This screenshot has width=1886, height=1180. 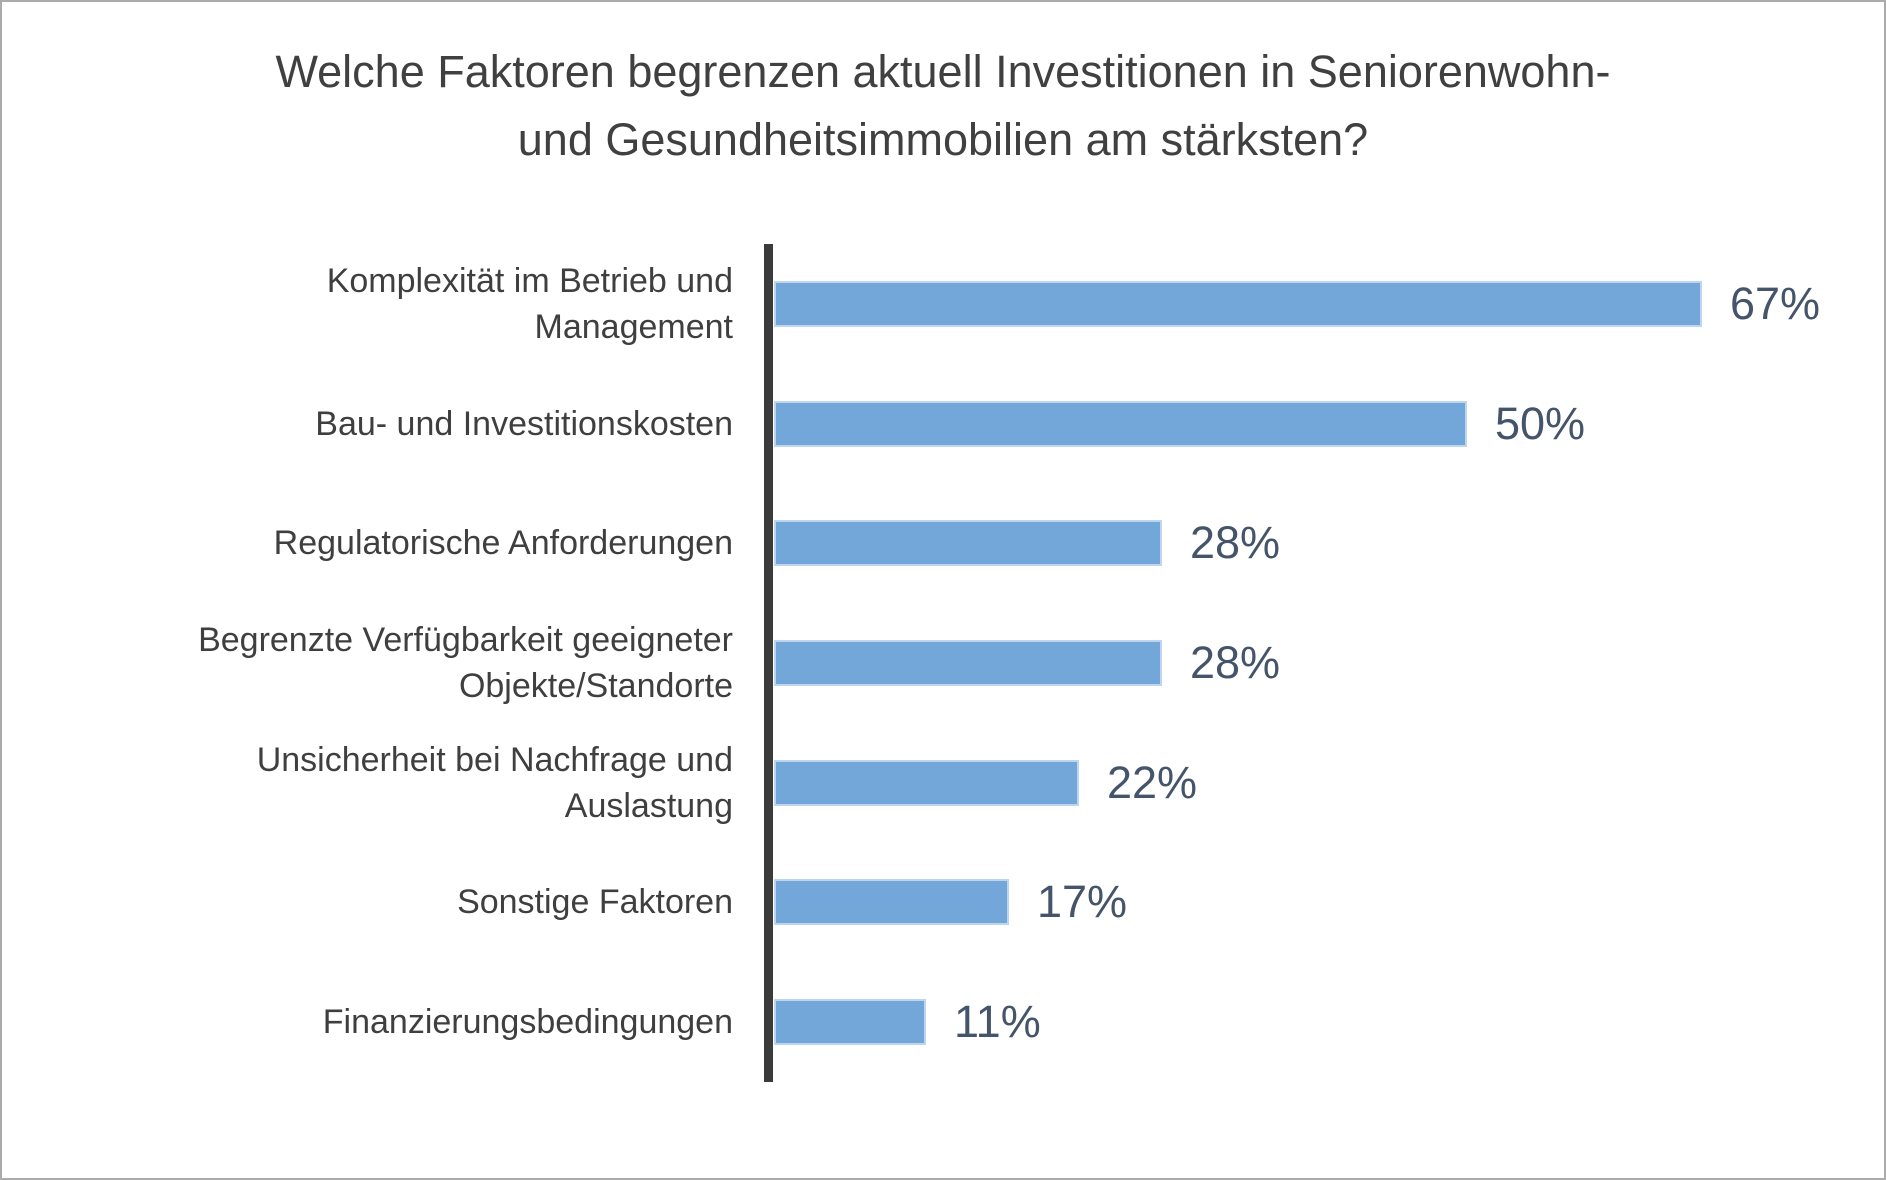 I want to click on chart-row: Sonstige Faktoren 17%, so click(x=943, y=903).